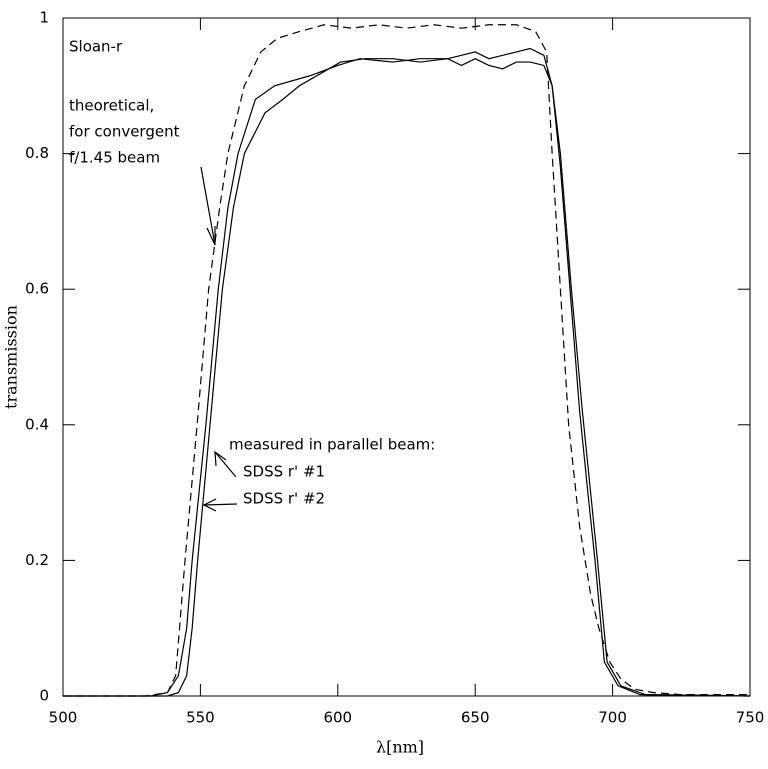 This screenshot has width=768, height=769. Describe the element at coordinates (44, 18) in the screenshot. I see `y-tick-label: 1` at that location.